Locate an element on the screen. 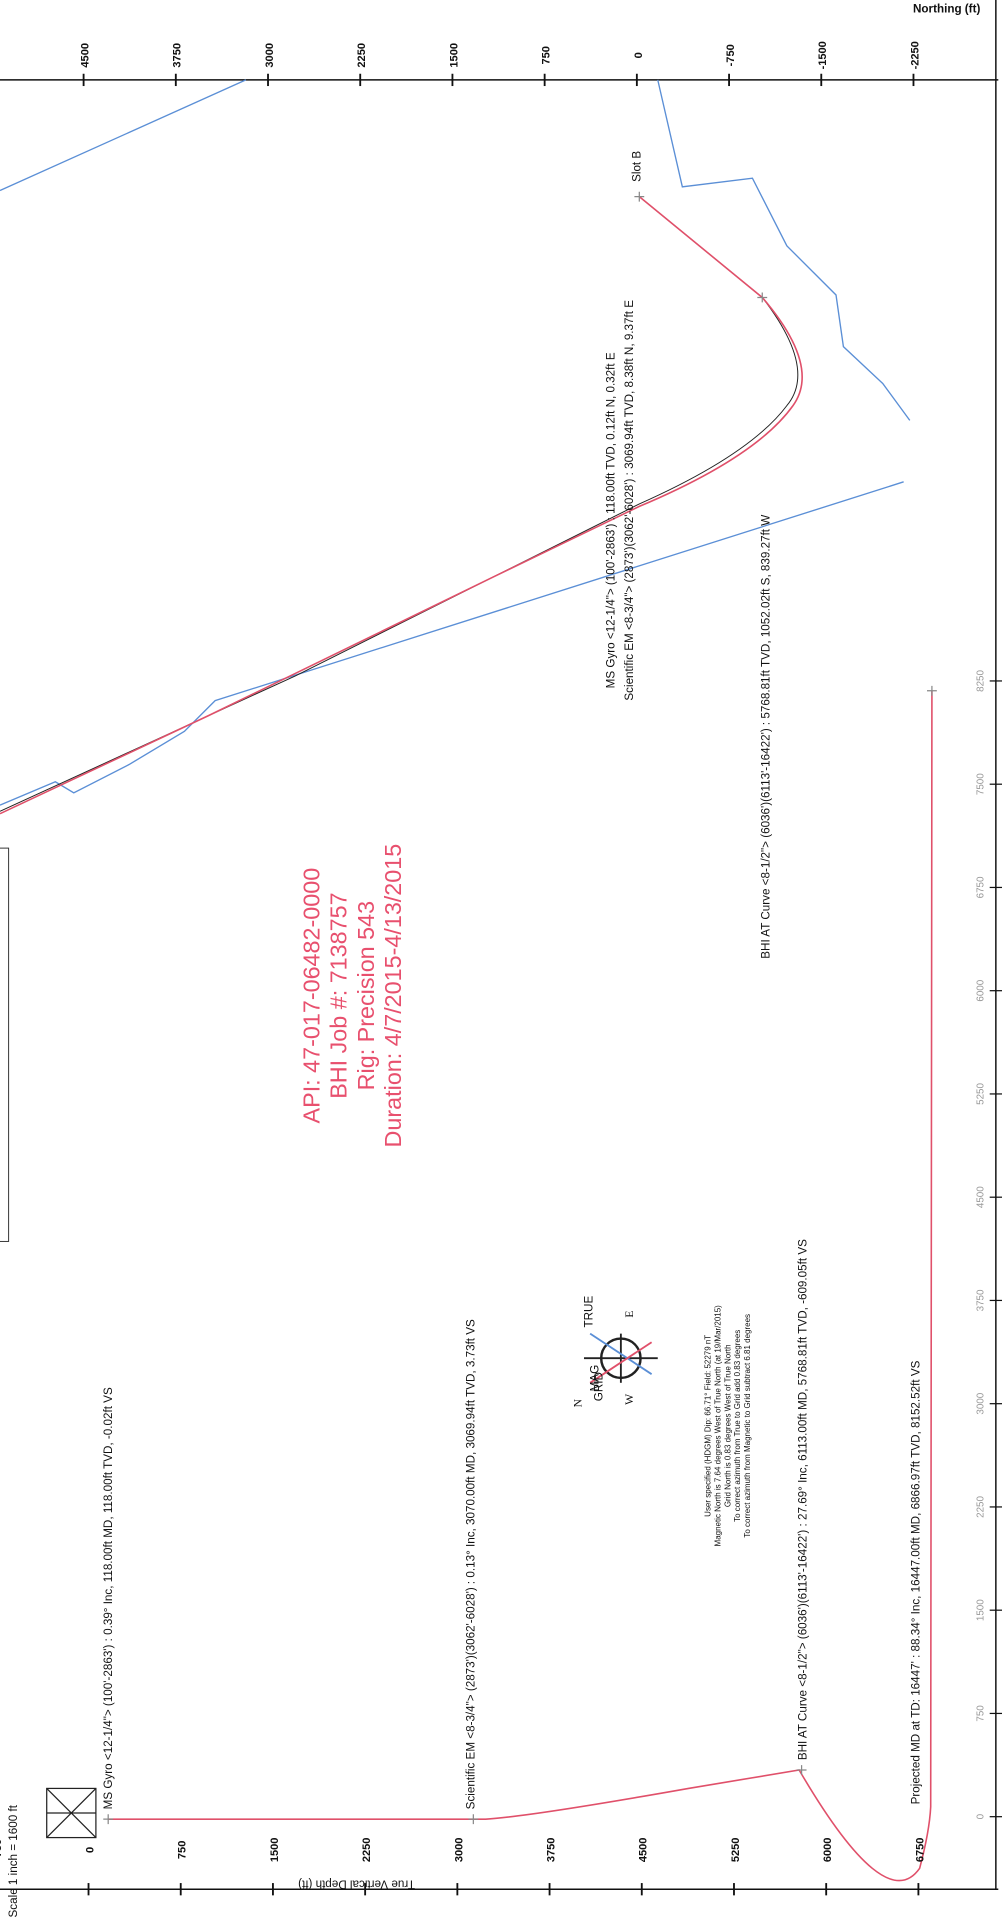 This screenshot has height=1931, width=1002. scale-note: Scale 1 inch = 1600 ft is located at coordinates (13, 1860).